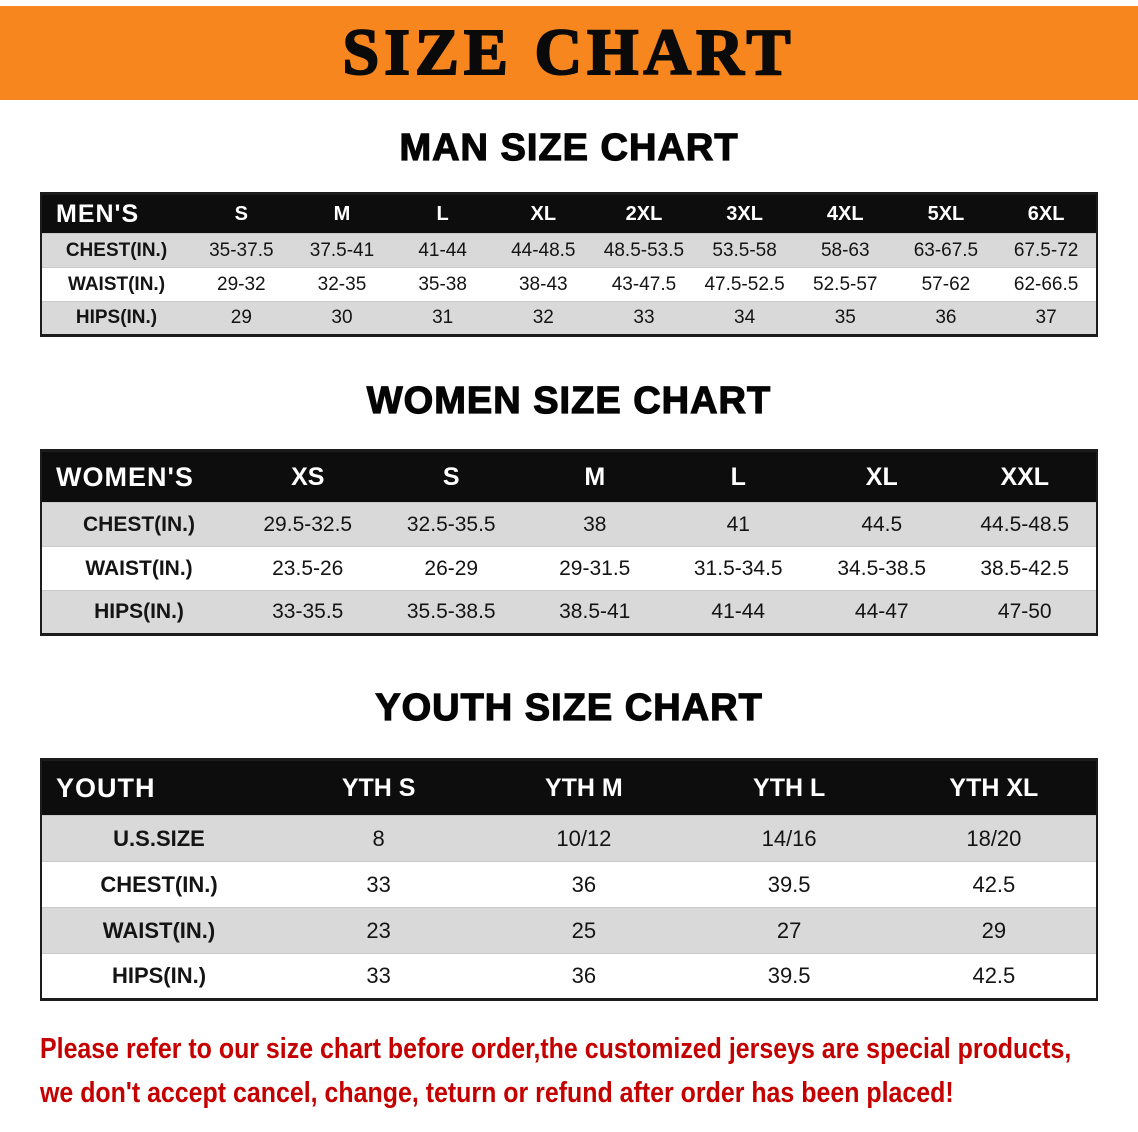 This screenshot has width=1138, height=1132. I want to click on size-column-header: XXL, so click(1025, 476).